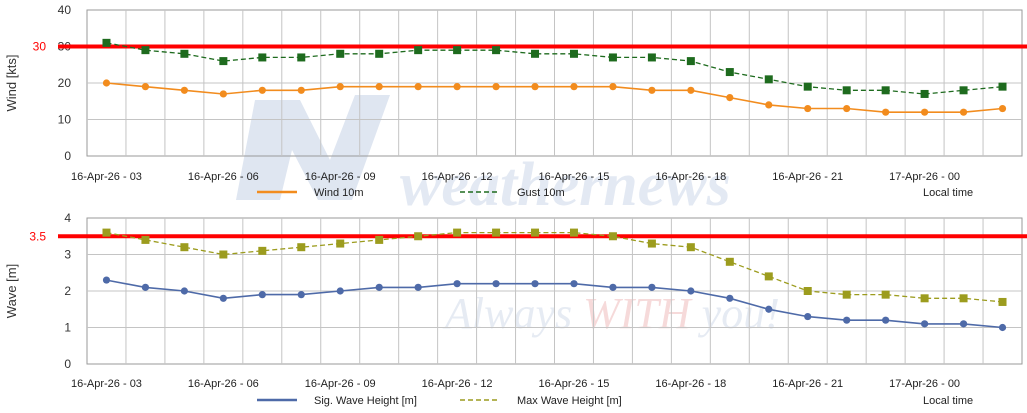  Describe the element at coordinates (65, 120) in the screenshot. I see `wind-y-tick-label: 10` at that location.